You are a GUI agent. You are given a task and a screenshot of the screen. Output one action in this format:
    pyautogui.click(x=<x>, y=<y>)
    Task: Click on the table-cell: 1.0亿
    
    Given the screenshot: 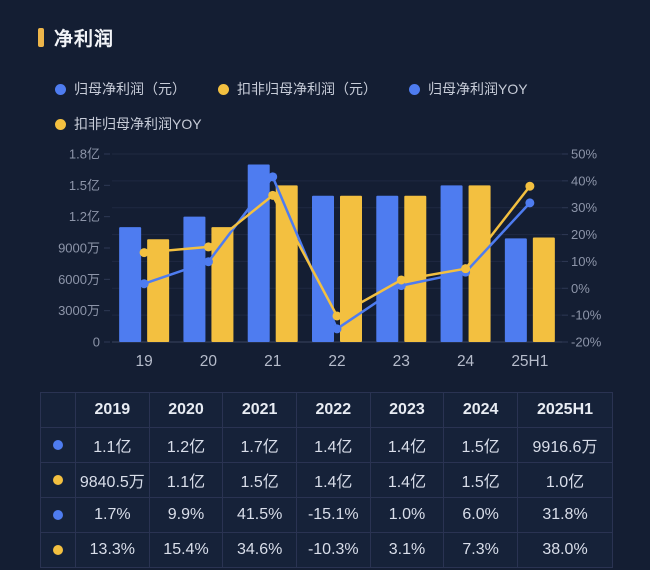 What is the action you would take?
    pyautogui.click(x=565, y=480)
    